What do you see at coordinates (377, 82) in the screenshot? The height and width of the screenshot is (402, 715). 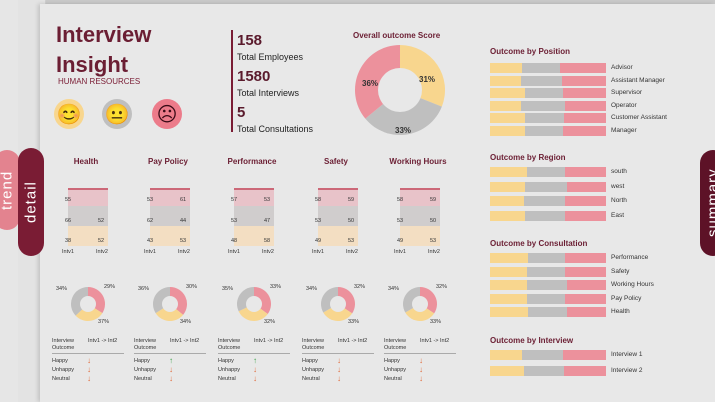 I see `overall-slice-unhappy` at bounding box center [377, 82].